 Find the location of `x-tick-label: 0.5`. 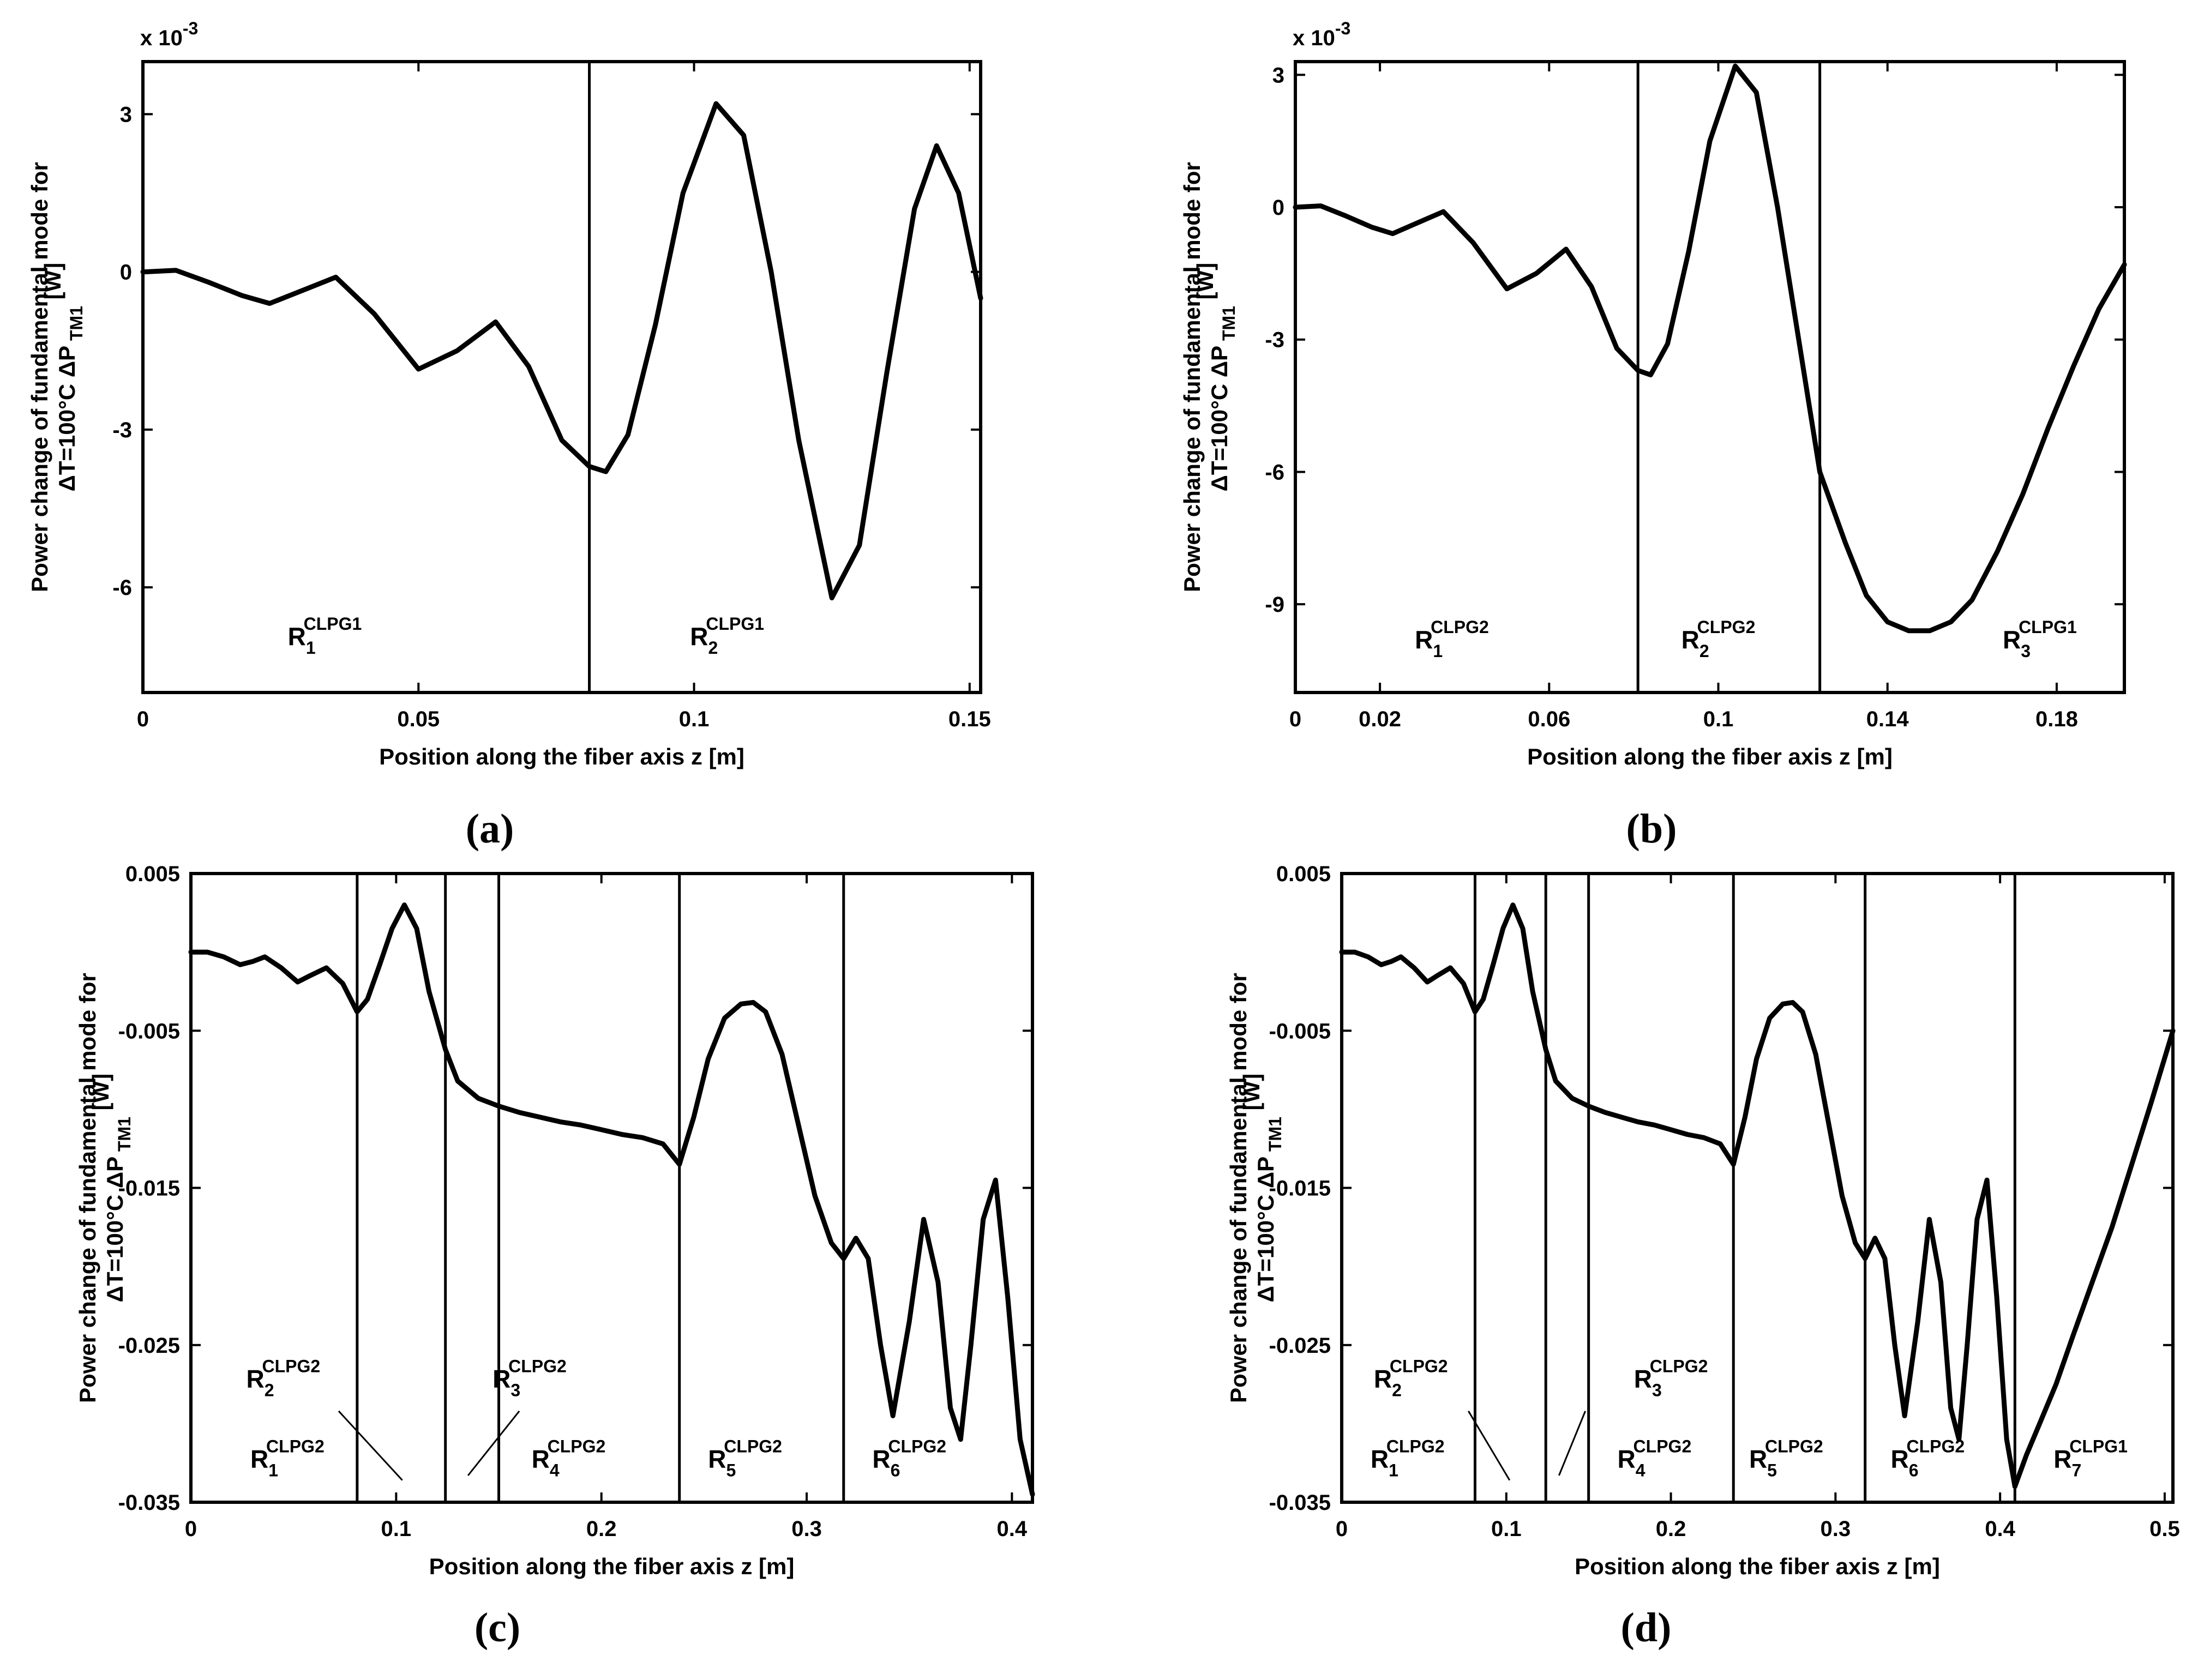

x-tick-label: 0.5 is located at coordinates (2164, 1529).